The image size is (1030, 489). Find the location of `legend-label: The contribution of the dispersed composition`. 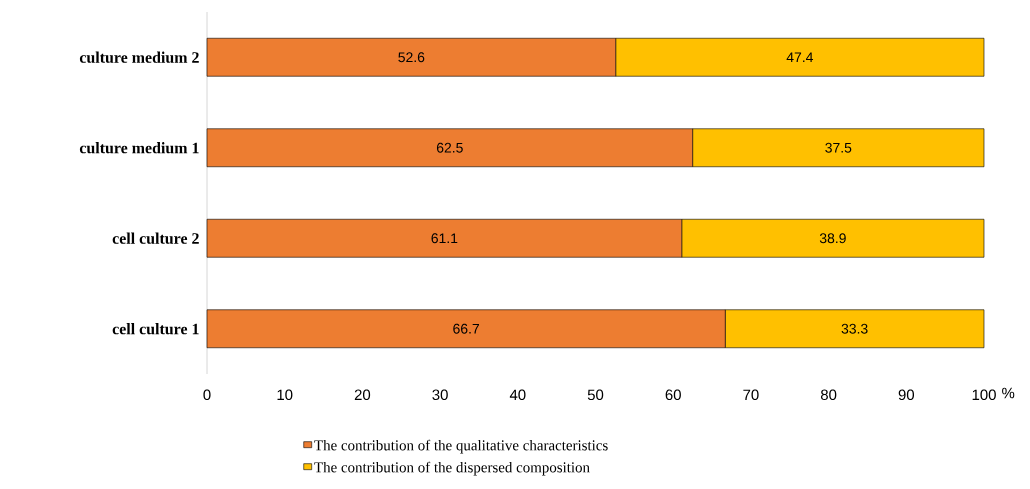

legend-label: The contribution of the dispersed composition is located at coordinates (452, 468).